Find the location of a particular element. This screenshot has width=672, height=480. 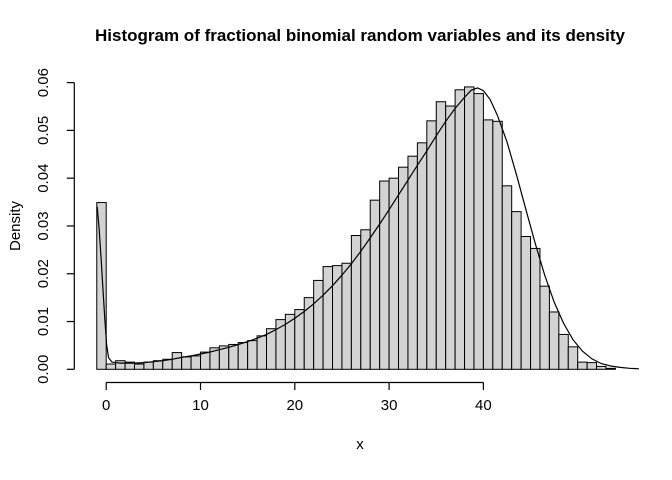

x-tick-label: 20 is located at coordinates (294, 405).